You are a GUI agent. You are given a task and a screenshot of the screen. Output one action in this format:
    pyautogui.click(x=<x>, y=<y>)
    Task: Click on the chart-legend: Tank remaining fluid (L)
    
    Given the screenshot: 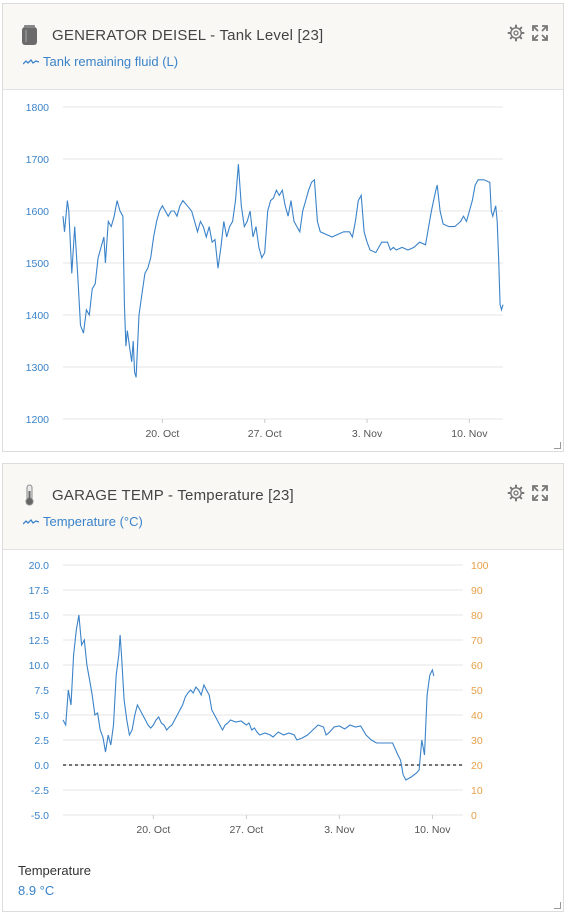 What is the action you would take?
    pyautogui.click(x=100, y=61)
    